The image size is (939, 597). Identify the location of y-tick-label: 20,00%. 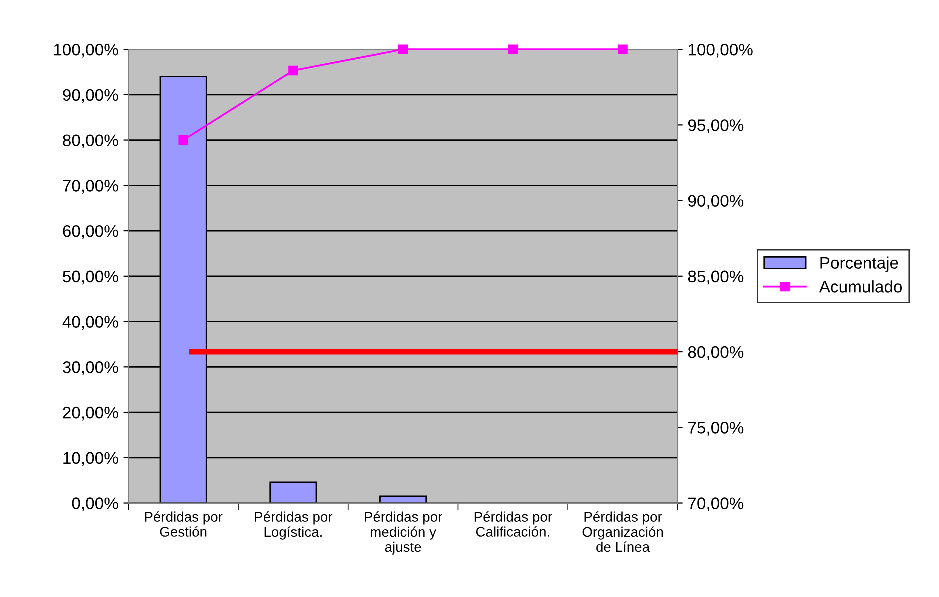
(90, 413).